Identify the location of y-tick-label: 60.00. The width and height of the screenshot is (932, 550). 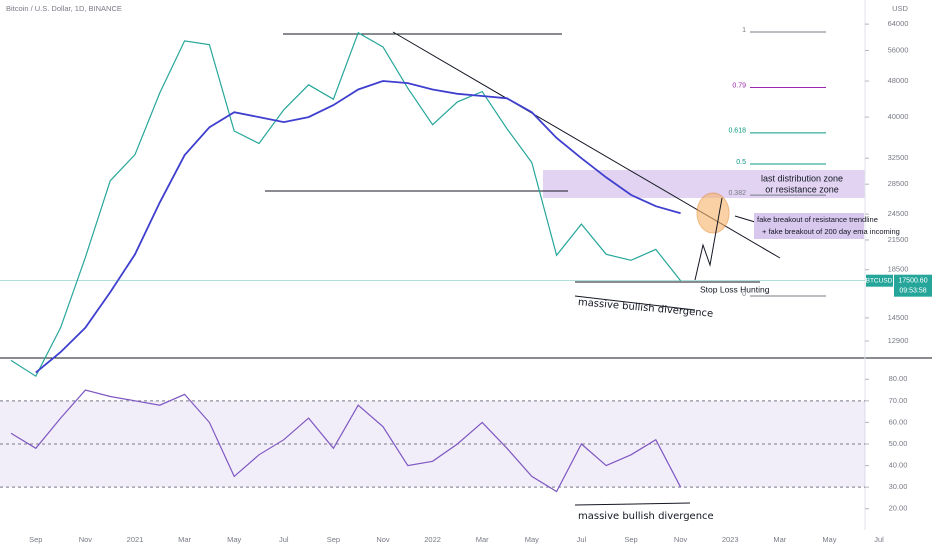
(898, 421).